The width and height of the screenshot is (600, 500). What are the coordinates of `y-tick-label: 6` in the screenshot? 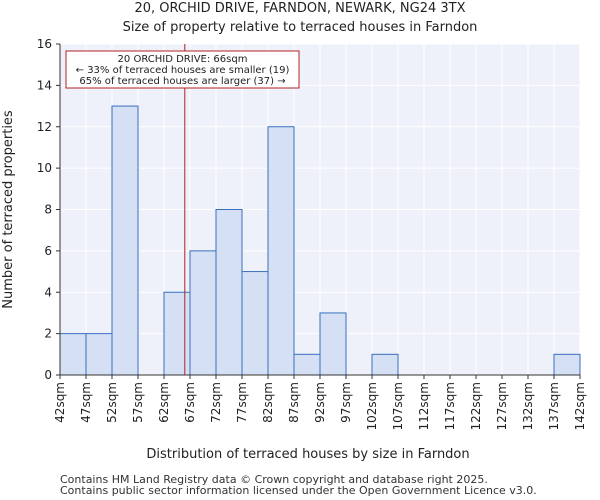 It's located at (48, 251).